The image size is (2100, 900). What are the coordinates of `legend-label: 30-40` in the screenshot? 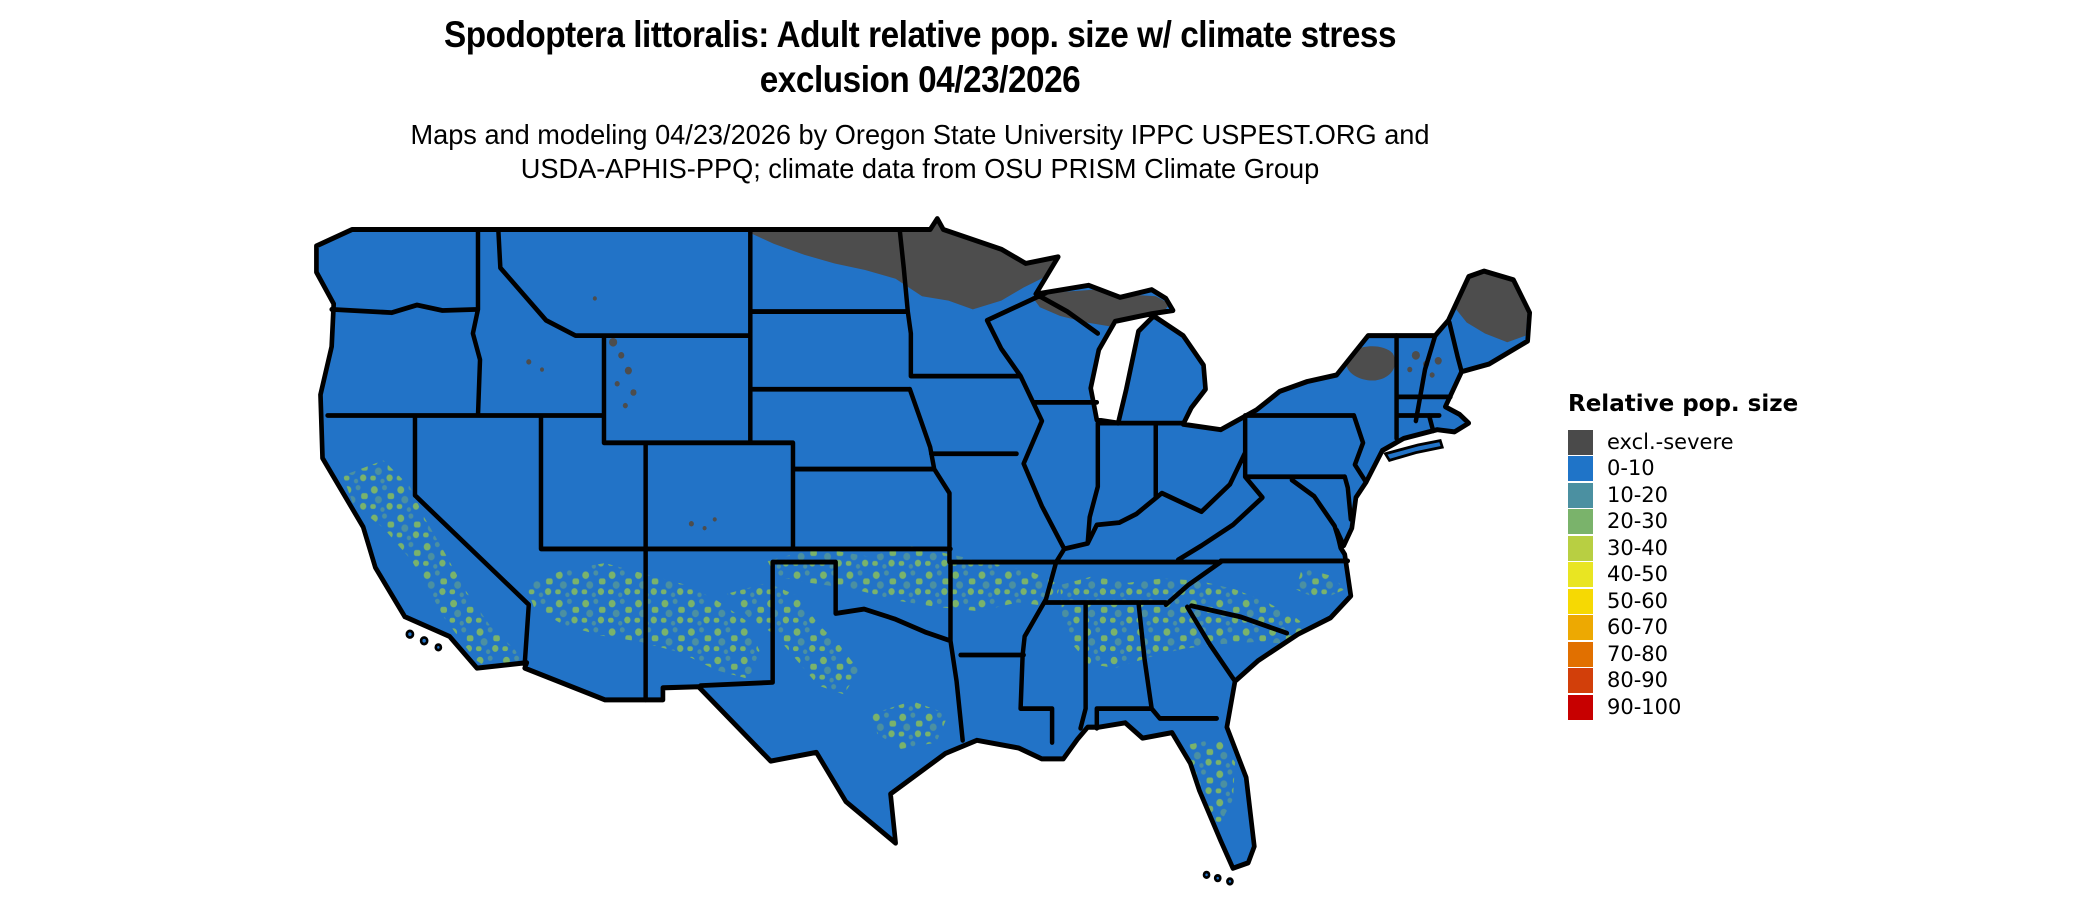 It's located at (1638, 547).